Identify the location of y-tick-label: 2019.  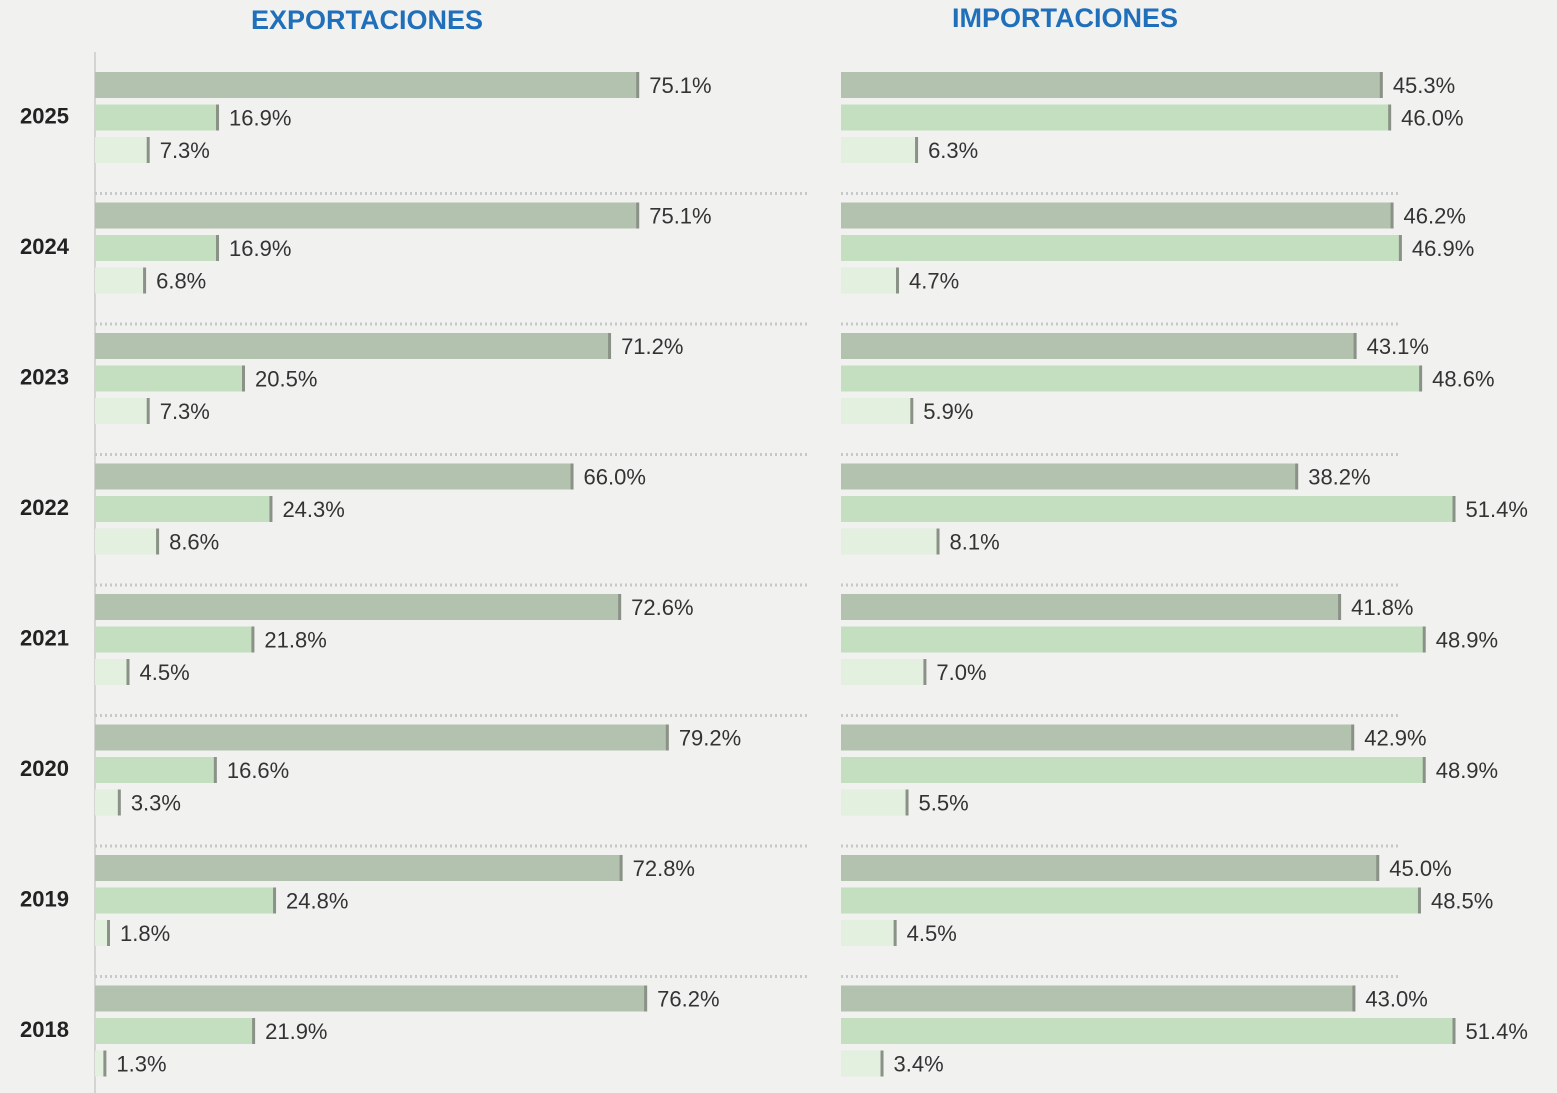
(44, 898).